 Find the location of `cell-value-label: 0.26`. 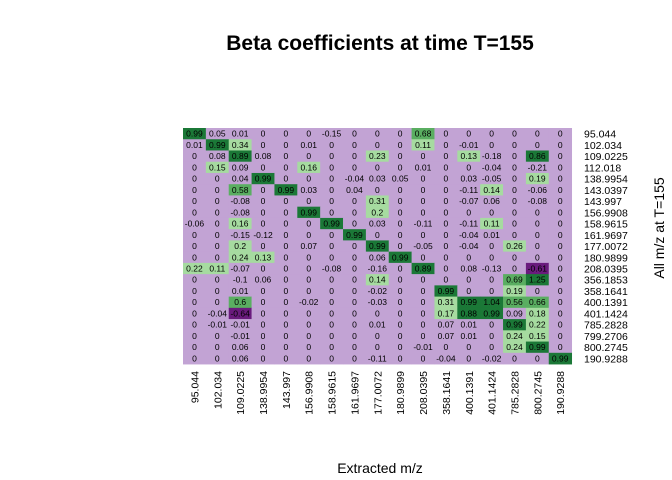

cell-value-label: 0.26 is located at coordinates (514, 246).